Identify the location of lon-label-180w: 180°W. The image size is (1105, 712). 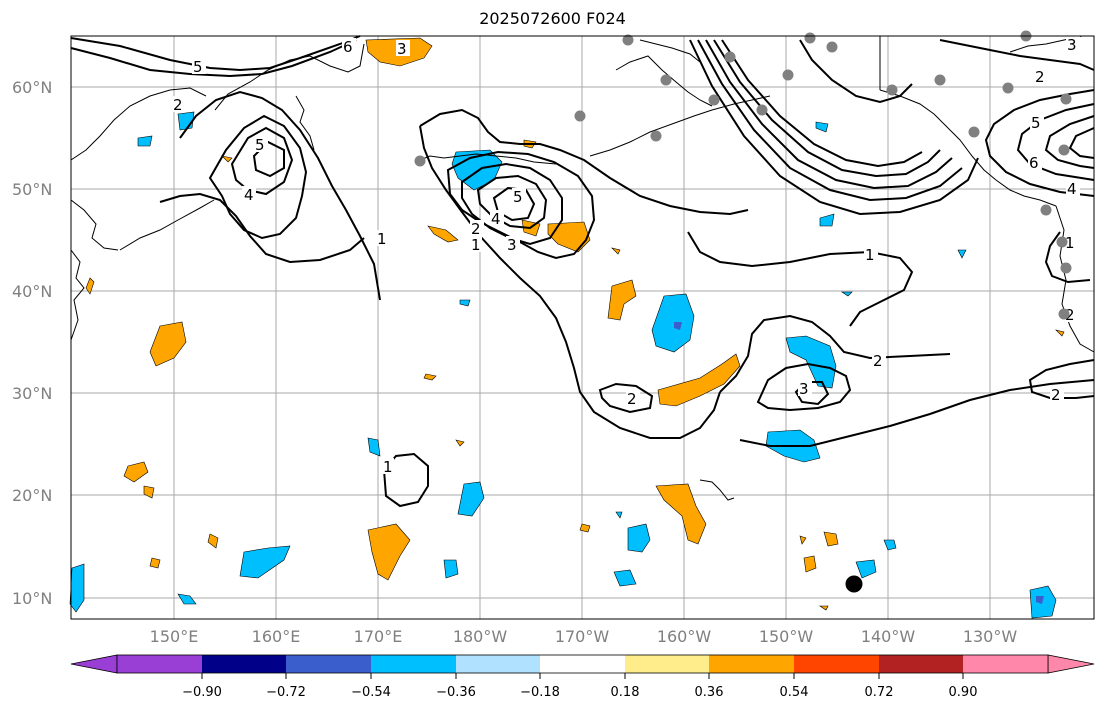
(480, 636).